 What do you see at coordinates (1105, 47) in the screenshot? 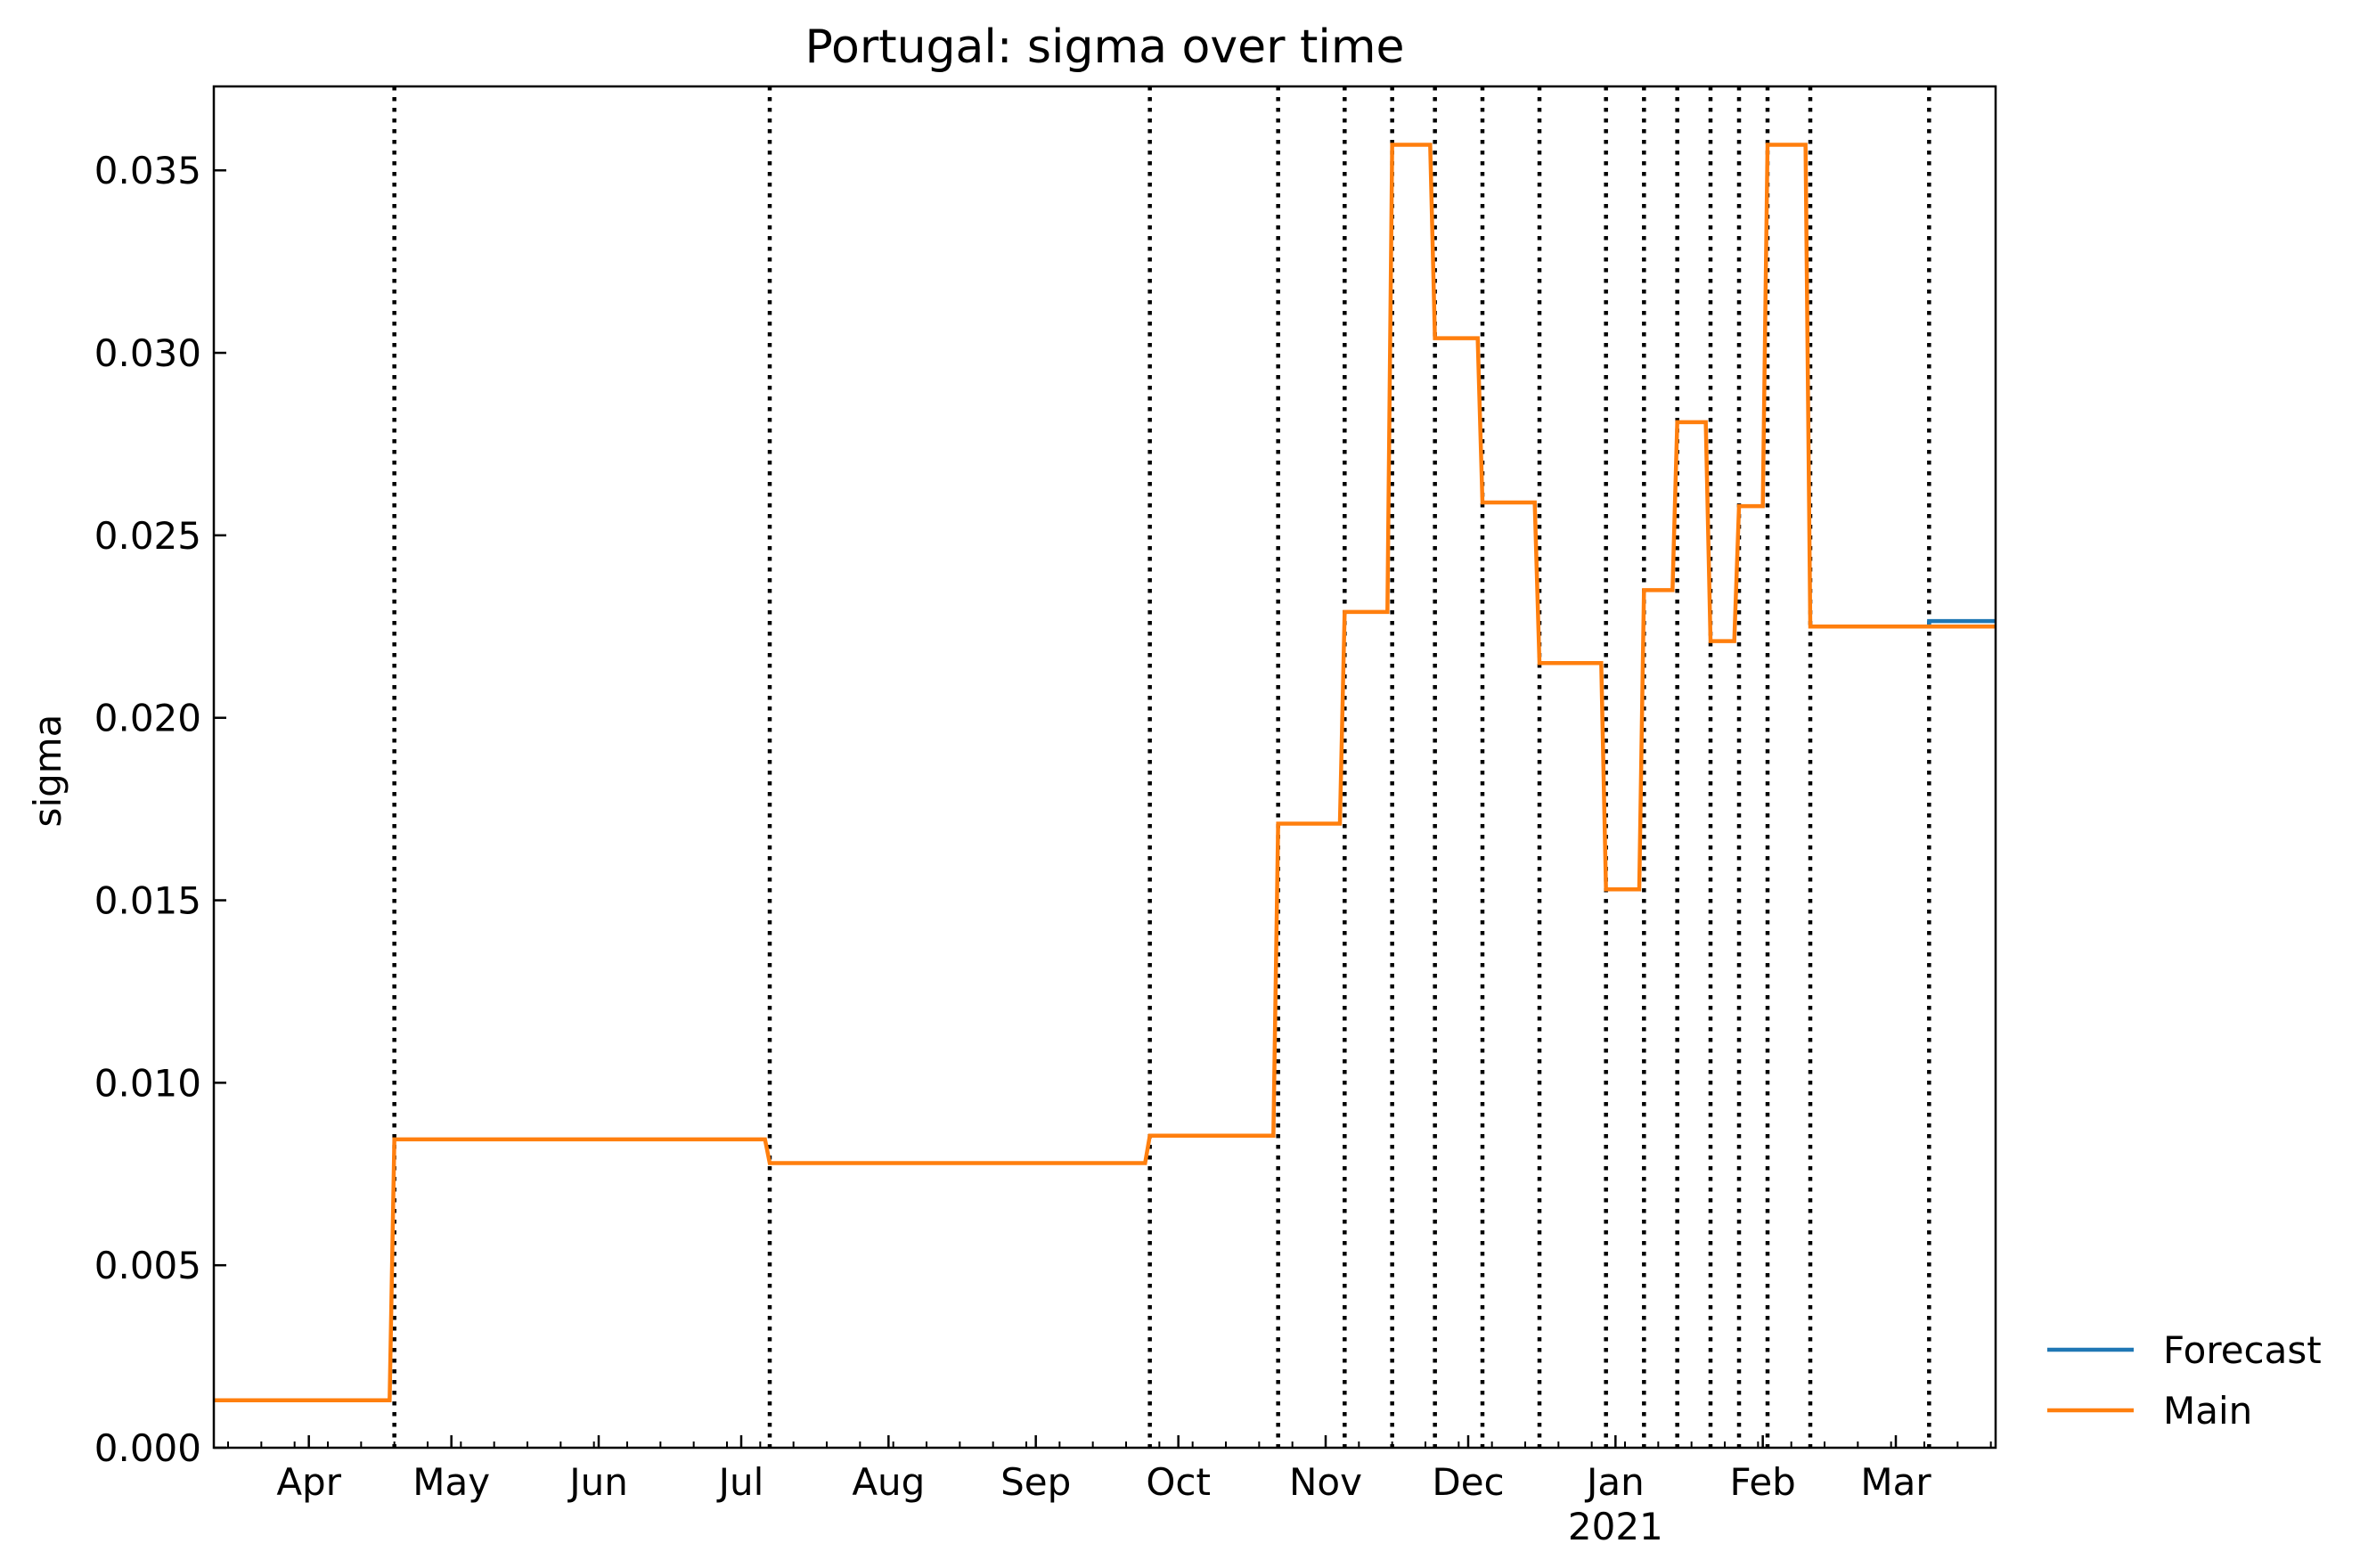
I see `chart-title: Portugal: sigma over time` at bounding box center [1105, 47].